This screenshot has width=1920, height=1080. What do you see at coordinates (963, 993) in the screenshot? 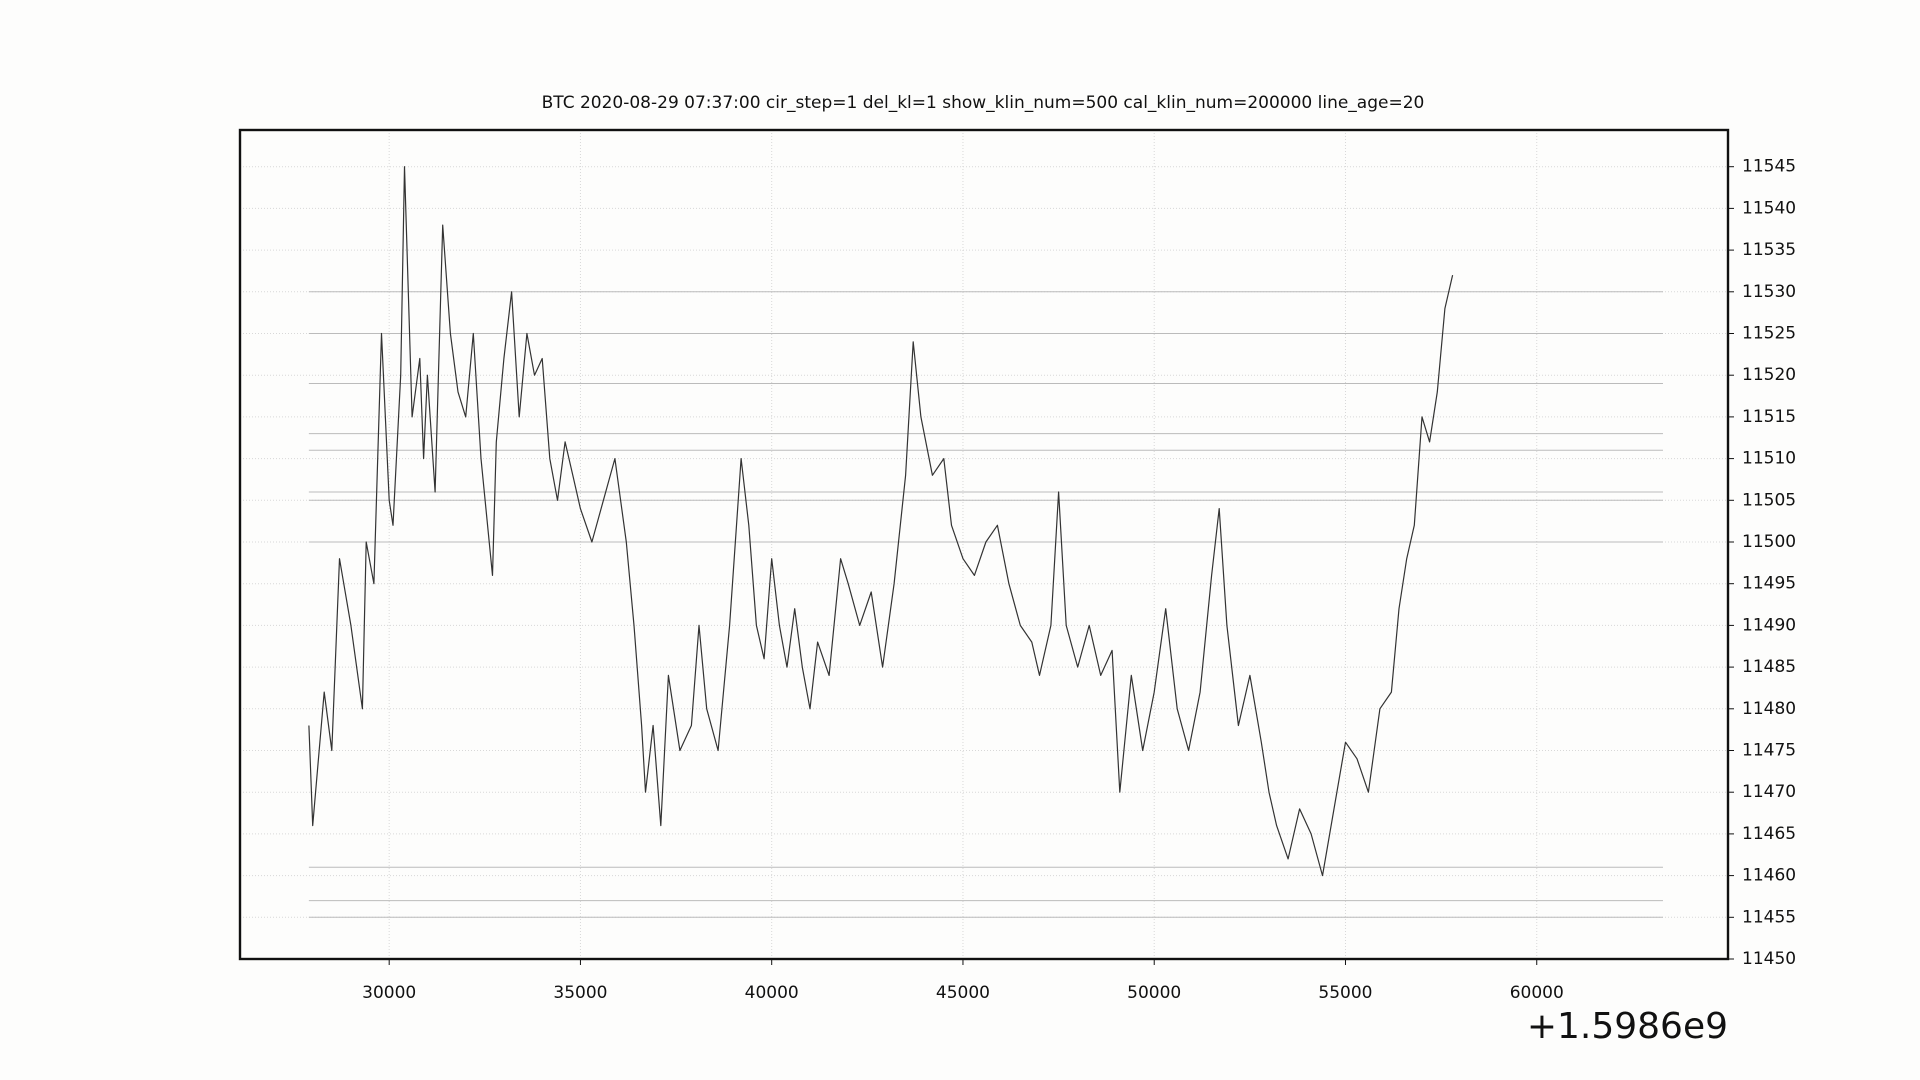
I see `x-tick-label: 45000` at bounding box center [963, 993].